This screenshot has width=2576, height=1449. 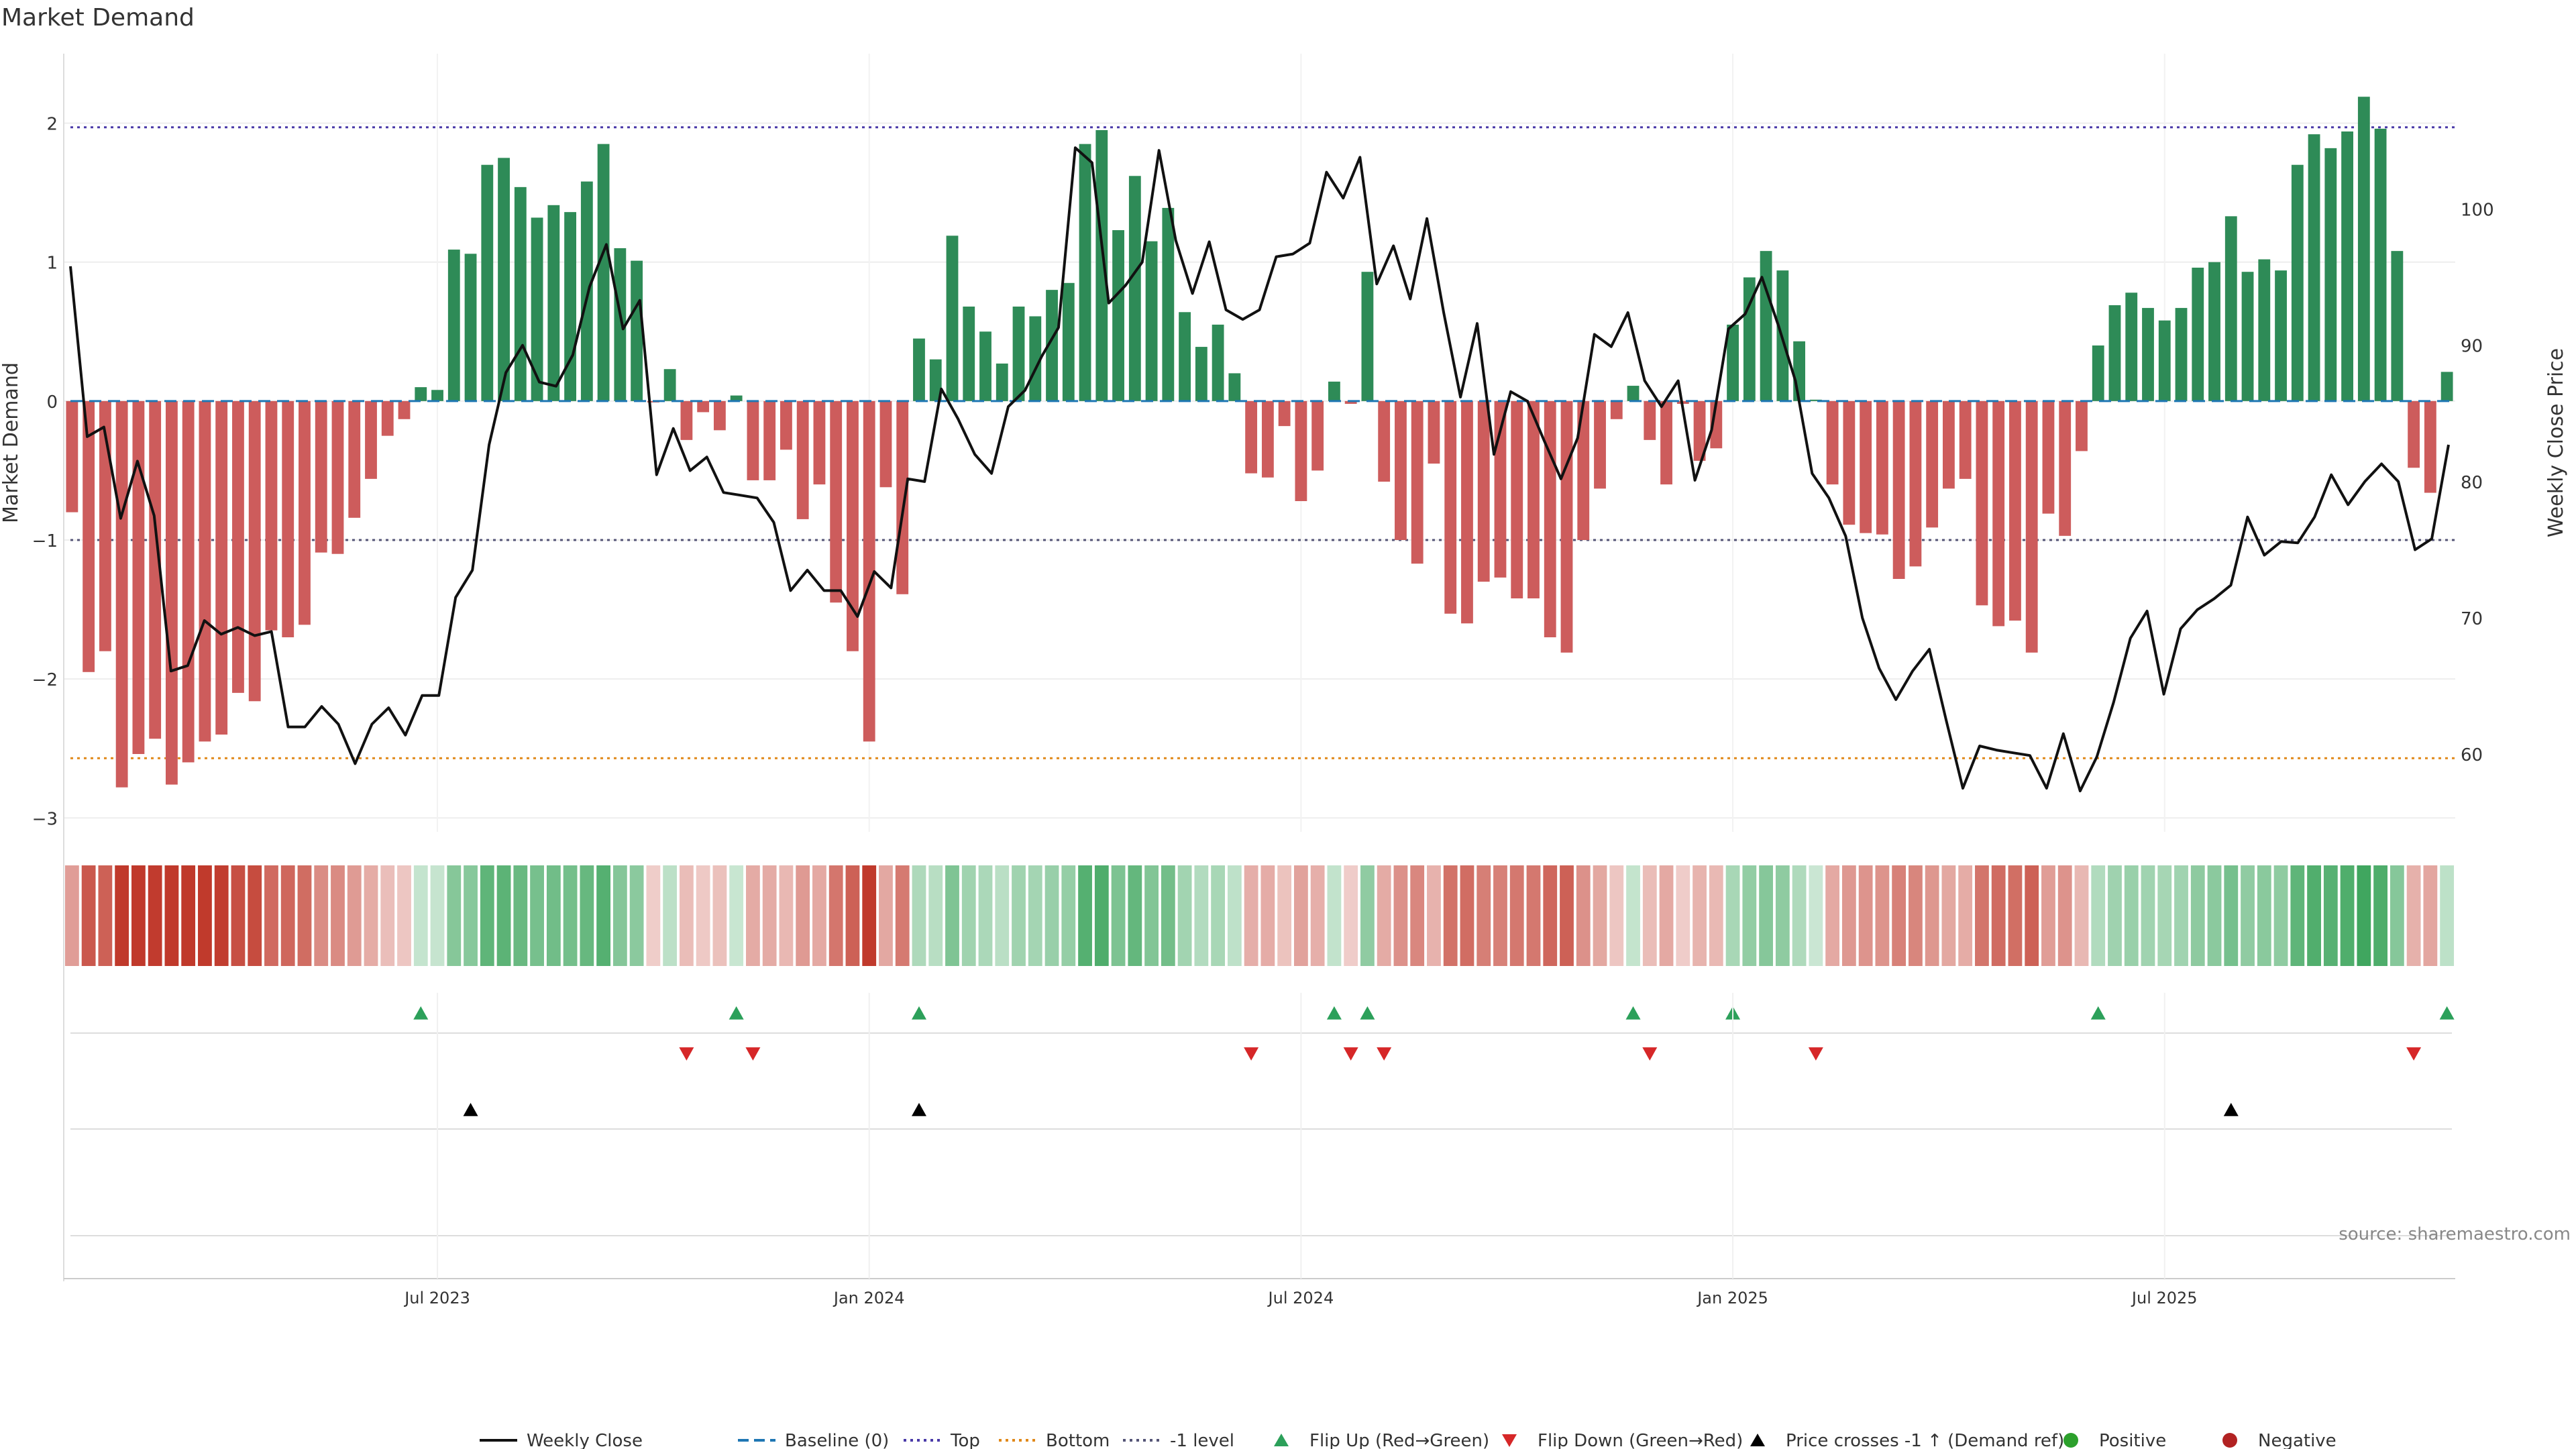 I want to click on left-axis: 2 1 0 −1 −2 −3, so click(x=45, y=472).